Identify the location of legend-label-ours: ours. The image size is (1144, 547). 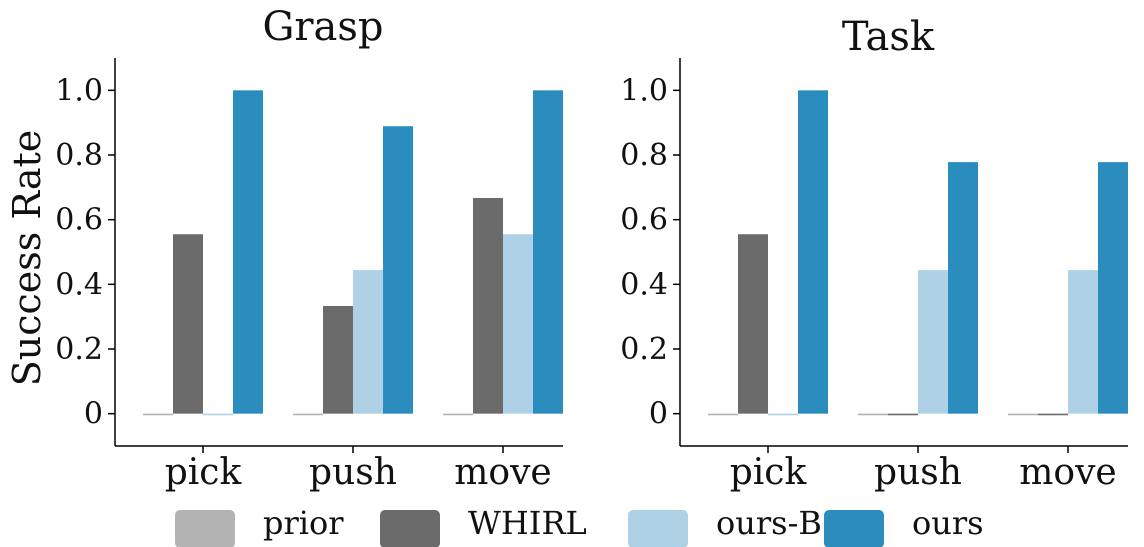
(948, 523).